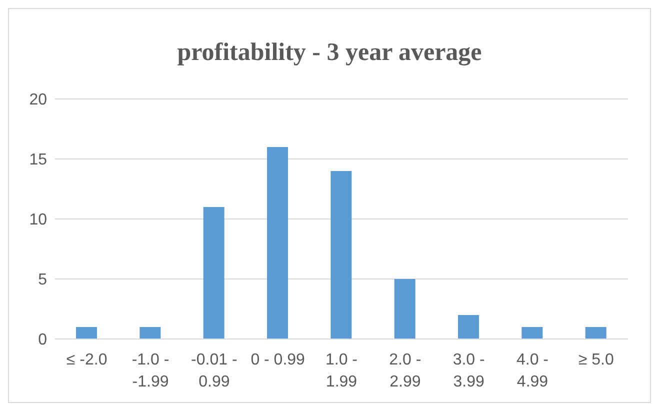 This screenshot has height=413, width=661. I want to click on x-tick-label: ≥ 5.0, so click(596, 359).